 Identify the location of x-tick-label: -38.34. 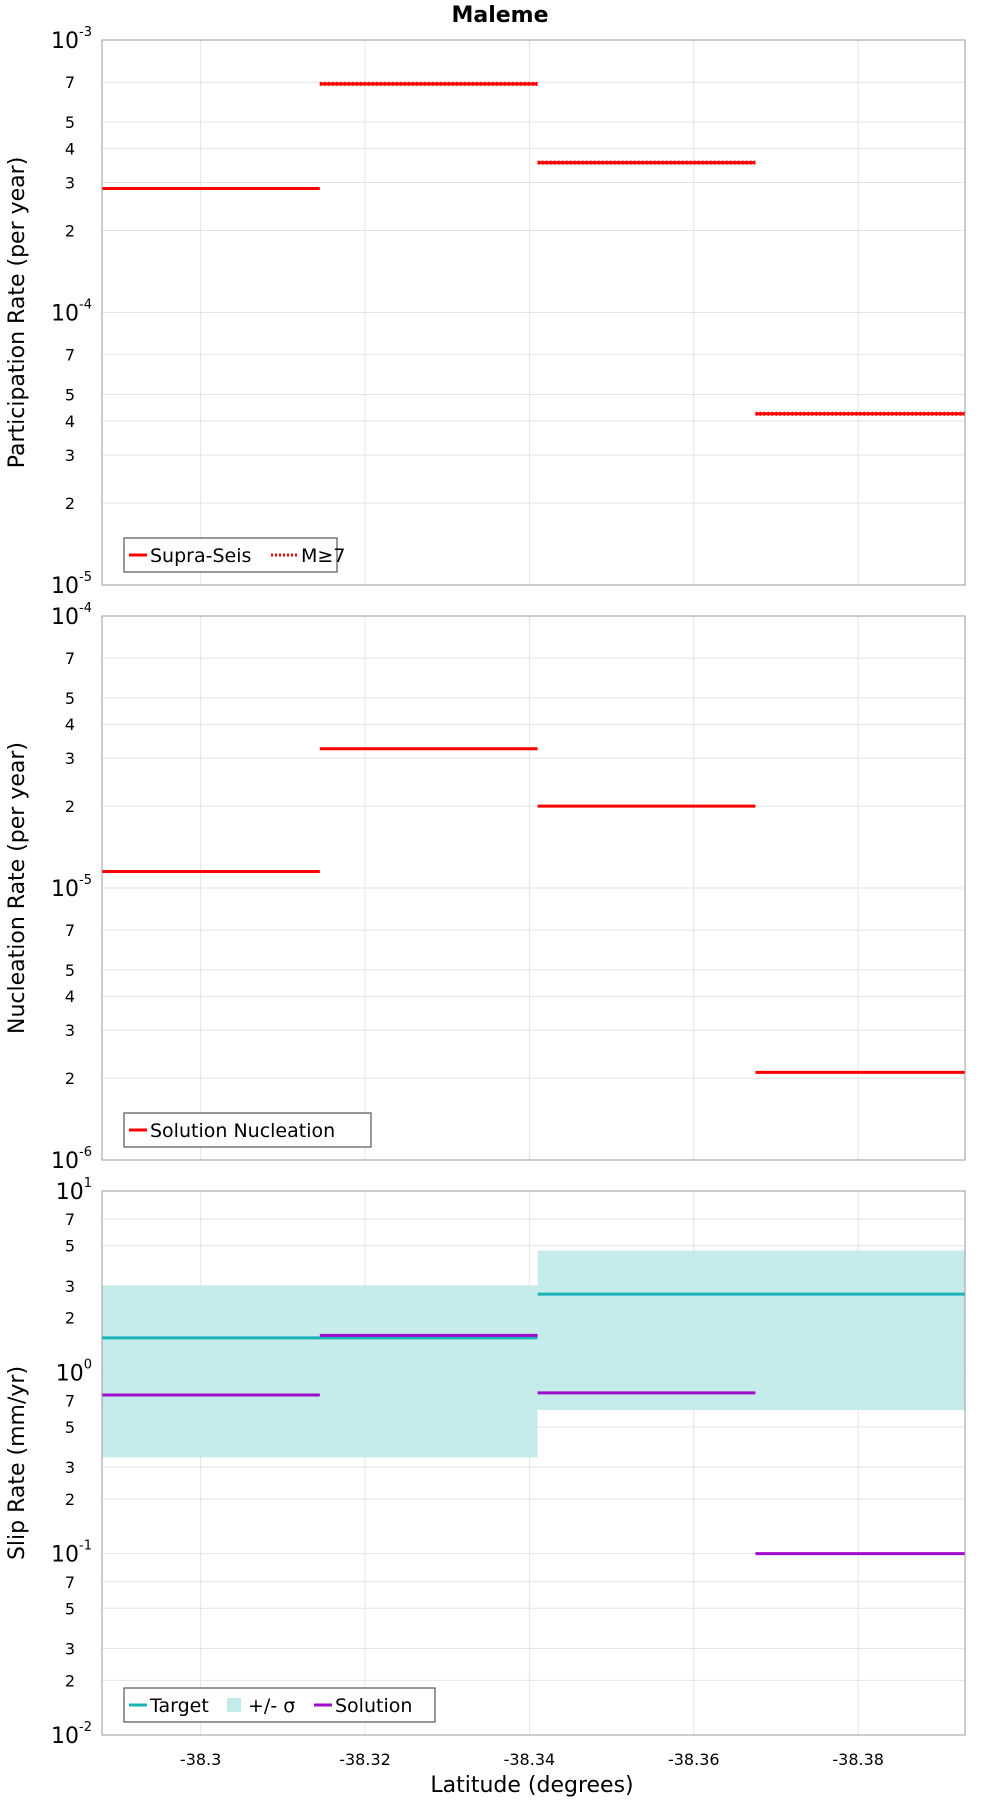
(530, 1759).